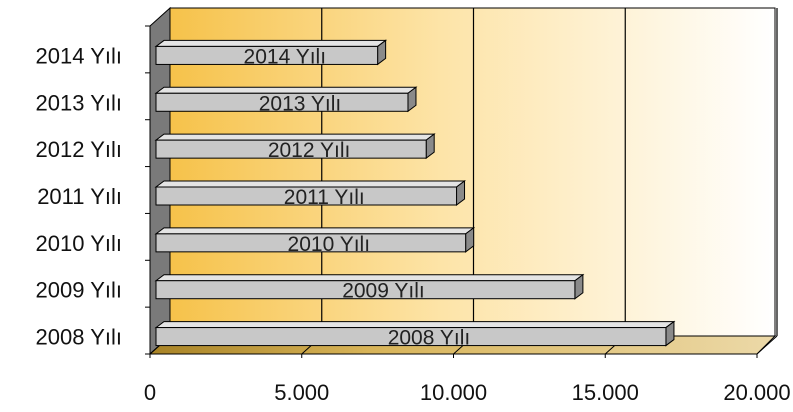 Image resolution: width=793 pixels, height=412 pixels. I want to click on data-label: 2010 Yılı, so click(329, 244).